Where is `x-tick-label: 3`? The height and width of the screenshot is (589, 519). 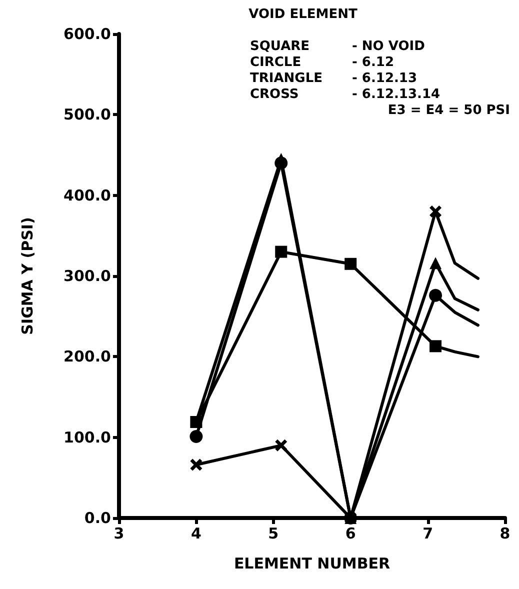 x-tick-label: 3 is located at coordinates (119, 533).